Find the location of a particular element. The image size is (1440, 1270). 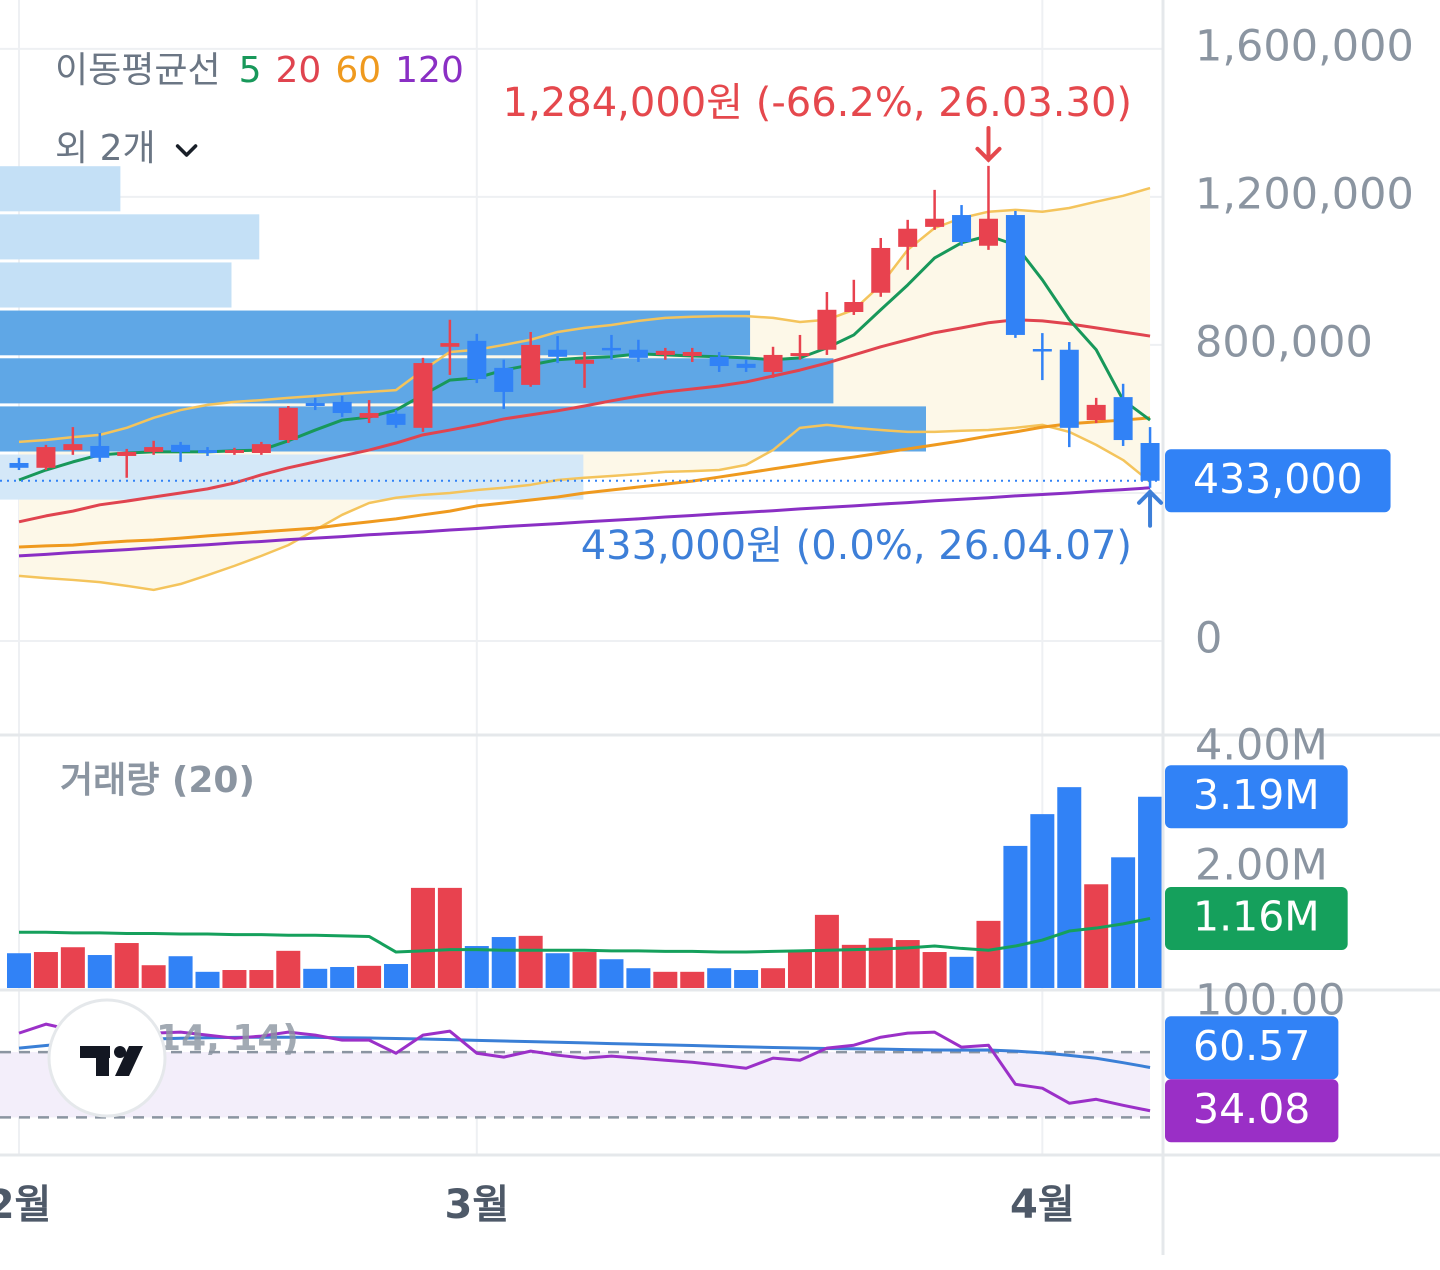

rsi-label: 34.08 is located at coordinates (1251, 1109).